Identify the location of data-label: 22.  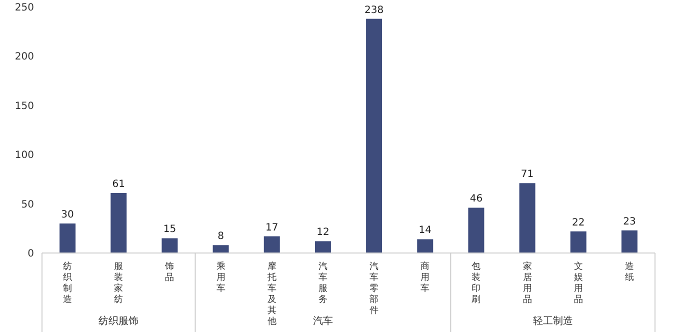
(578, 222).